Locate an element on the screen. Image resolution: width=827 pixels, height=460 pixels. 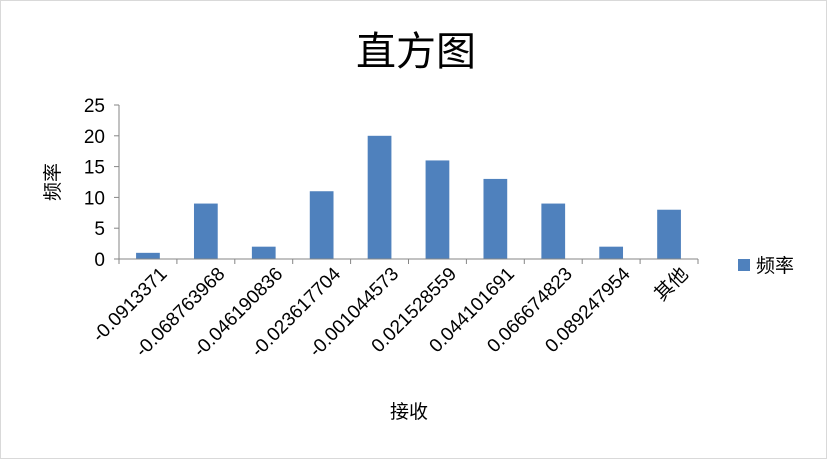
y-tick-label: 25 is located at coordinates (94, 106).